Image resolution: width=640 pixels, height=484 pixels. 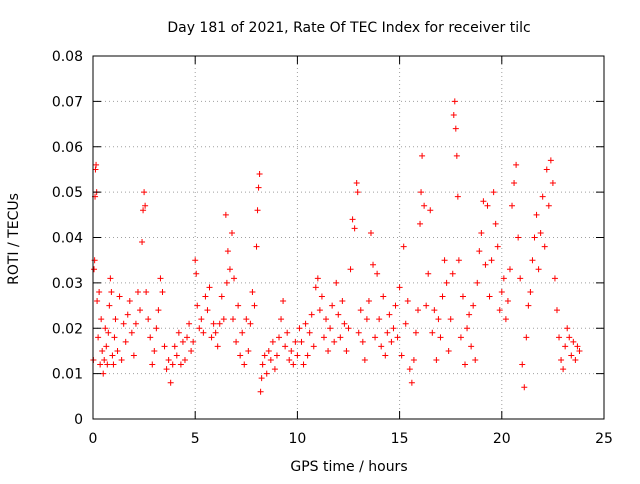 What do you see at coordinates (400, 439) in the screenshot?
I see `x-tick-label: 15` at bounding box center [400, 439].